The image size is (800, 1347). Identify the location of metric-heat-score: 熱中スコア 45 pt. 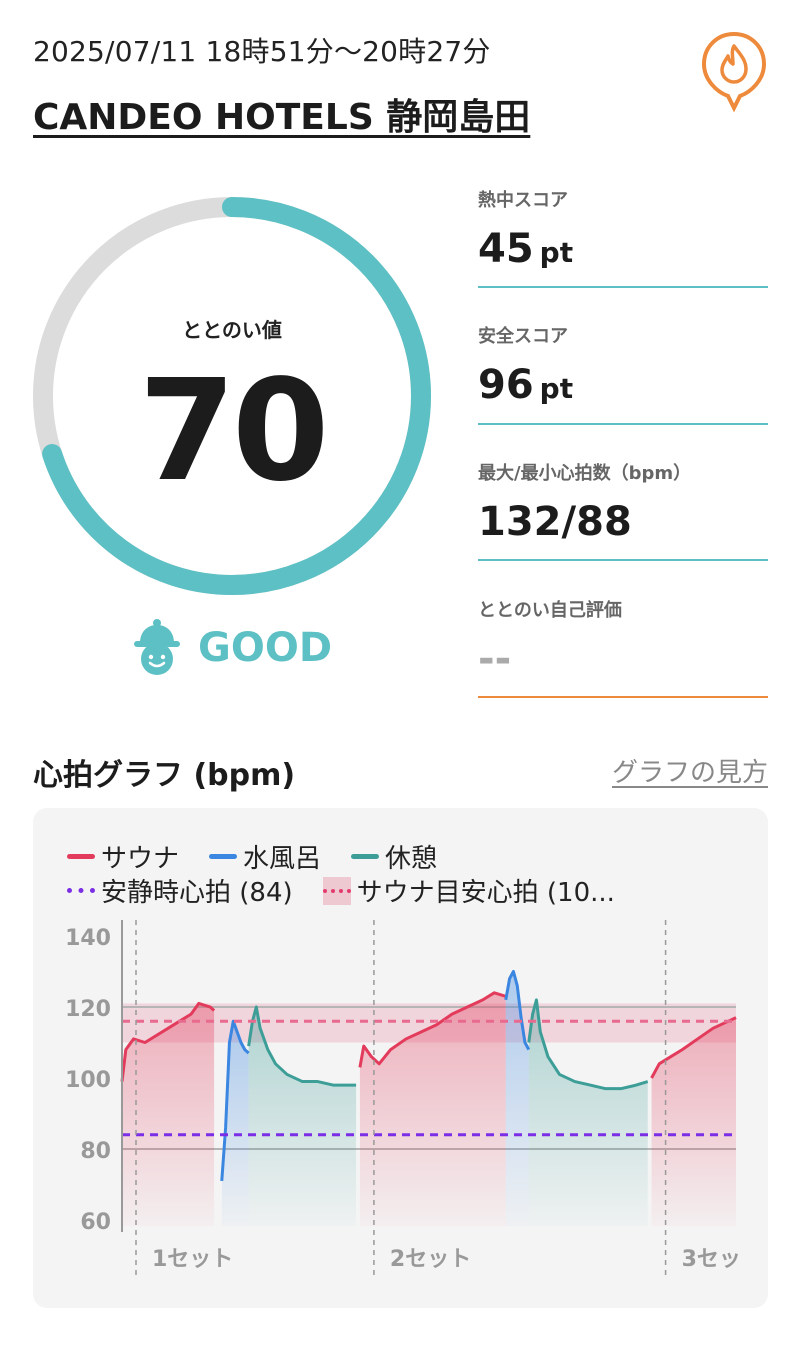
(623, 237).